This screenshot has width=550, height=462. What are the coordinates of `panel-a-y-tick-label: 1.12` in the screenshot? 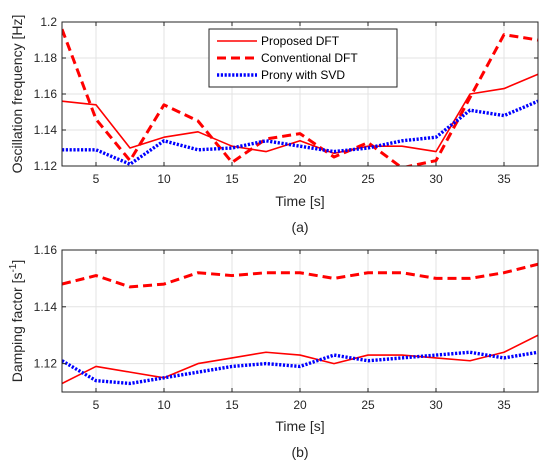 It's located at (46, 166).